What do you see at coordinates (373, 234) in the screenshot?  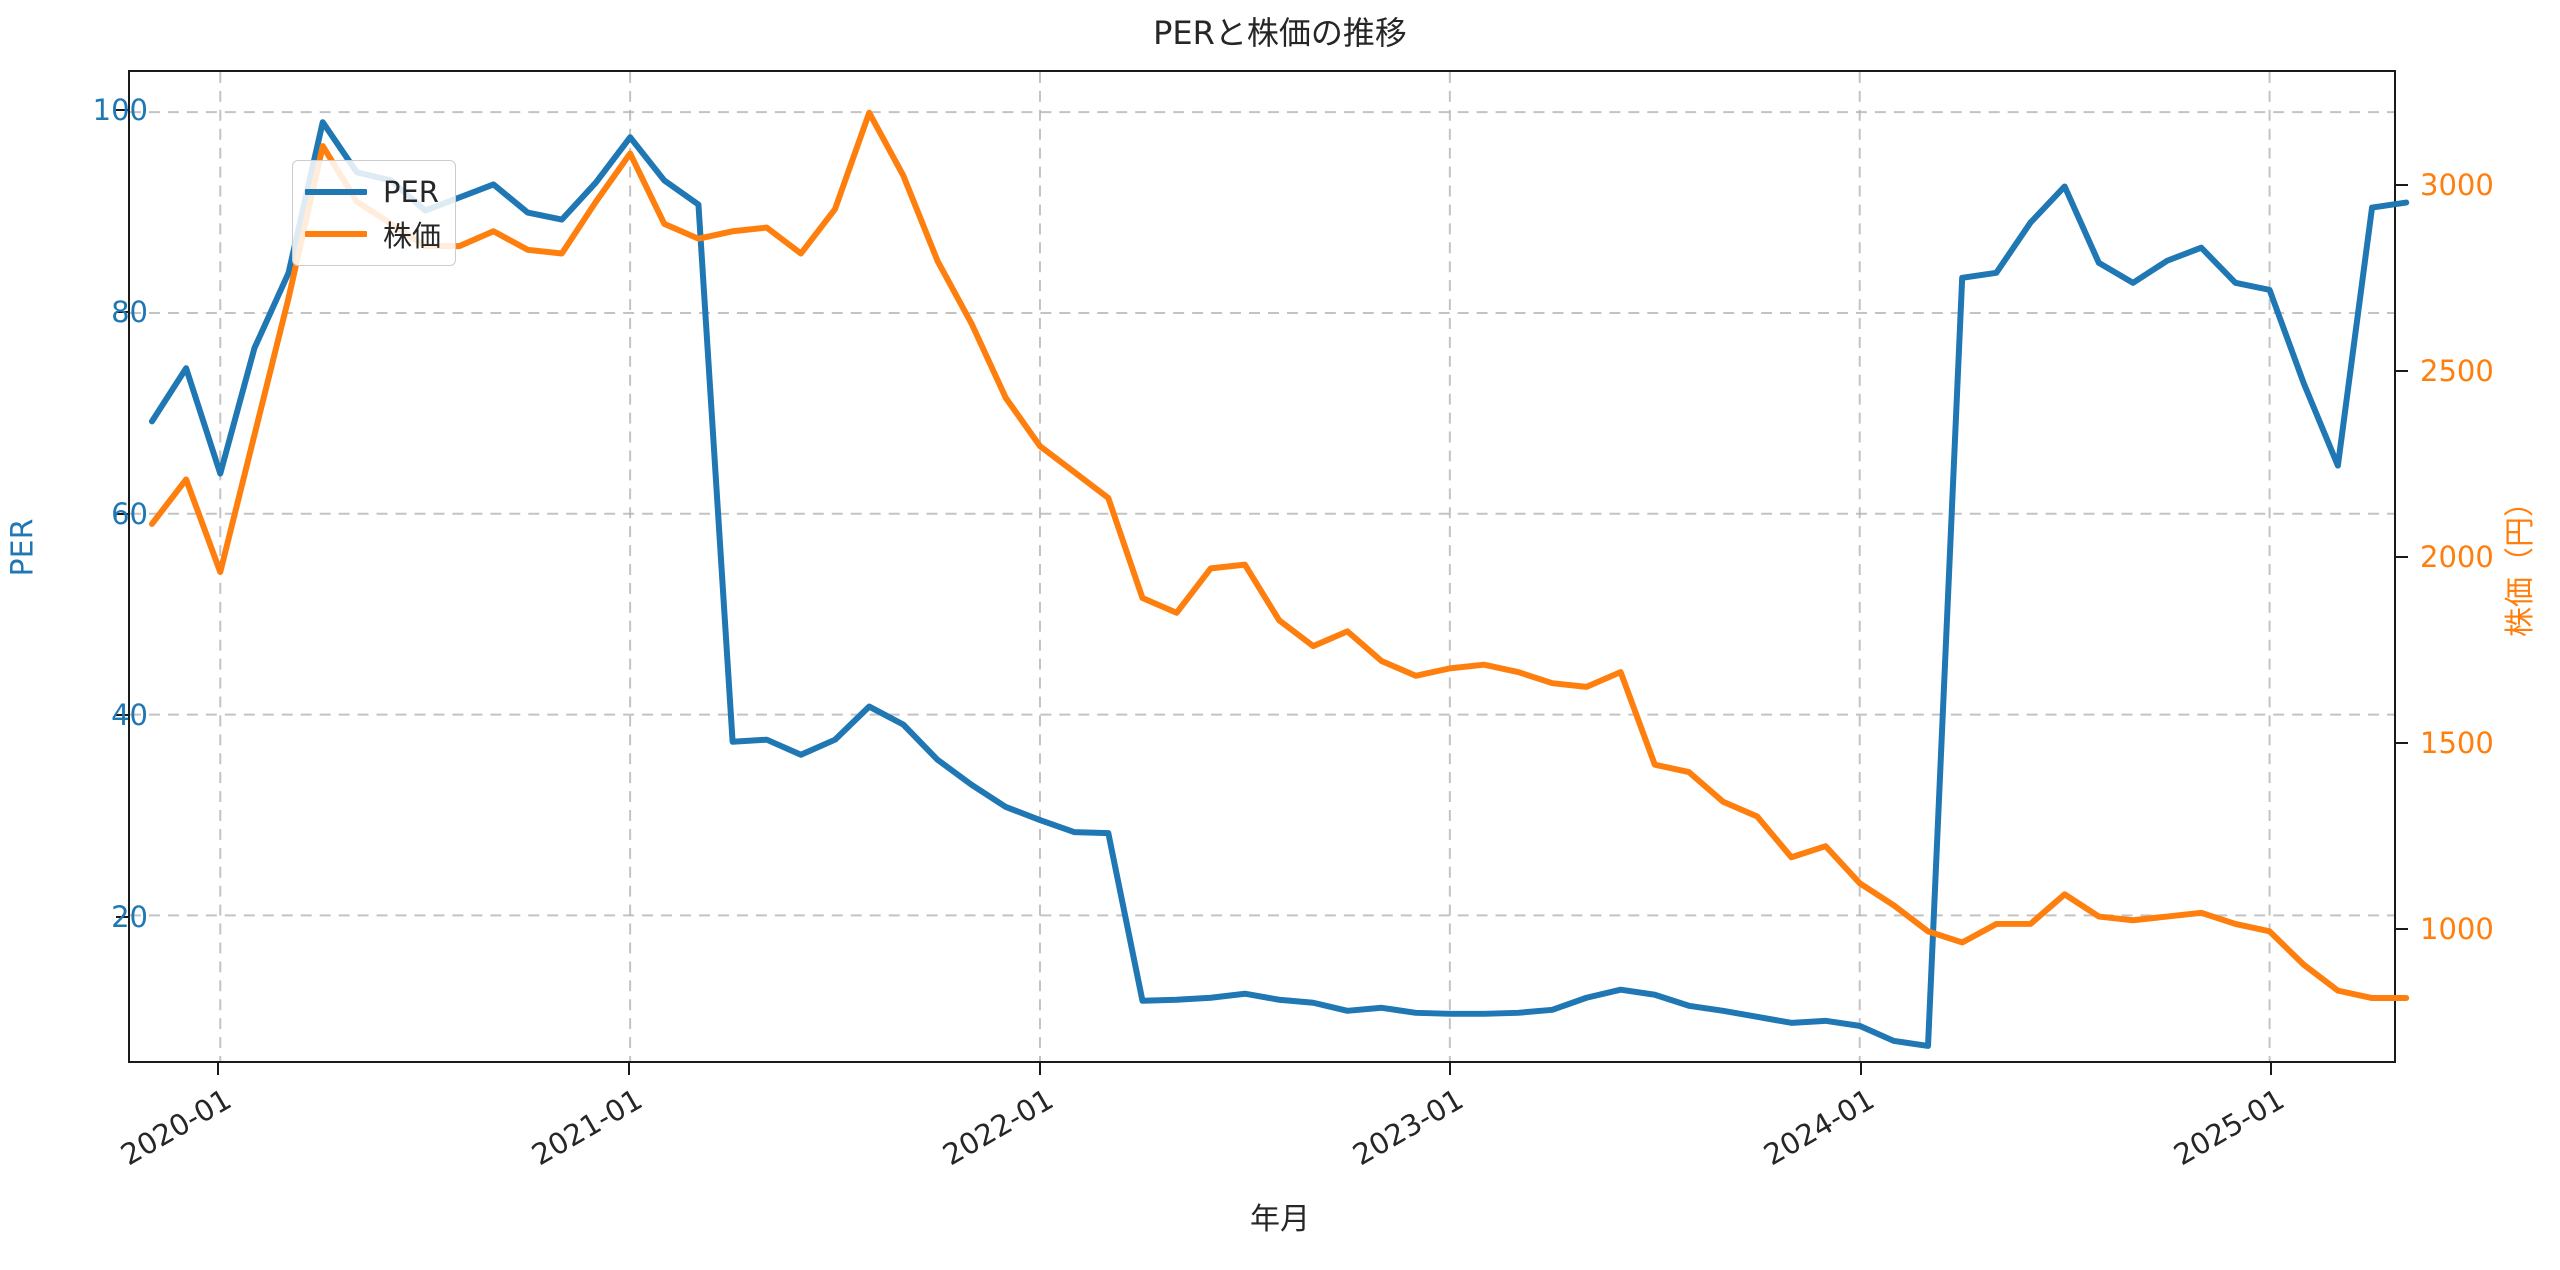 I see `legend-item-kabuka: 株価` at bounding box center [373, 234].